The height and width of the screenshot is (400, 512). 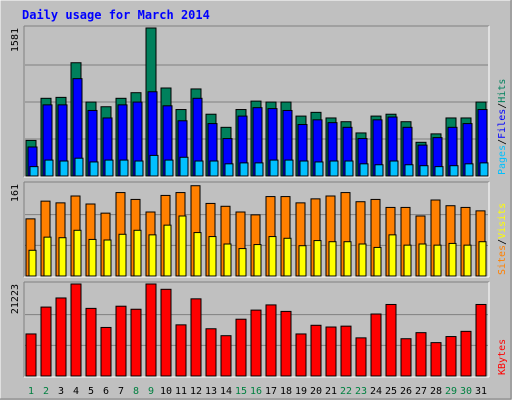 I want to click on series-pages, so click(x=259, y=165).